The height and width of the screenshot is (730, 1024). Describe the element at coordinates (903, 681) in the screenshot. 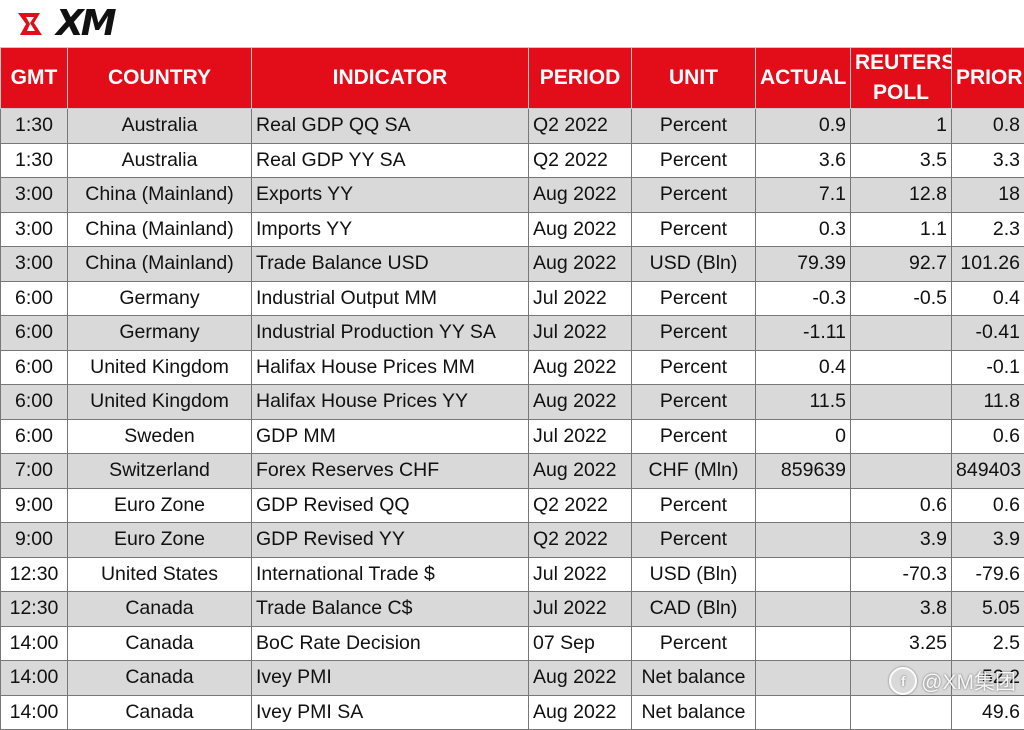

I see `watermark-logo-icon: f` at that location.